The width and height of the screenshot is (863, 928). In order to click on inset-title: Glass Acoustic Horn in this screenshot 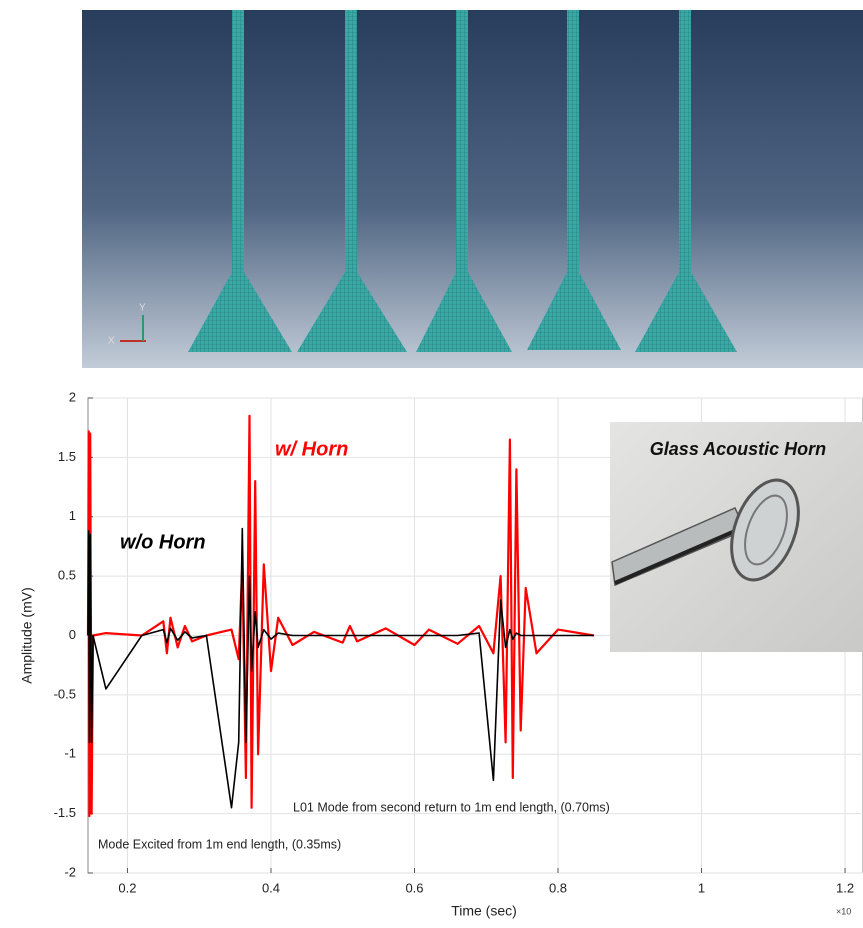, I will do `click(738, 449)`.